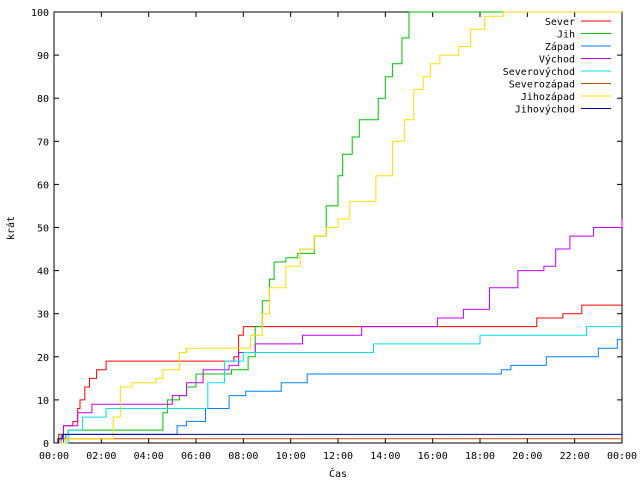  Describe the element at coordinates (557, 60) in the screenshot. I see `legend-label: Východ` at that location.